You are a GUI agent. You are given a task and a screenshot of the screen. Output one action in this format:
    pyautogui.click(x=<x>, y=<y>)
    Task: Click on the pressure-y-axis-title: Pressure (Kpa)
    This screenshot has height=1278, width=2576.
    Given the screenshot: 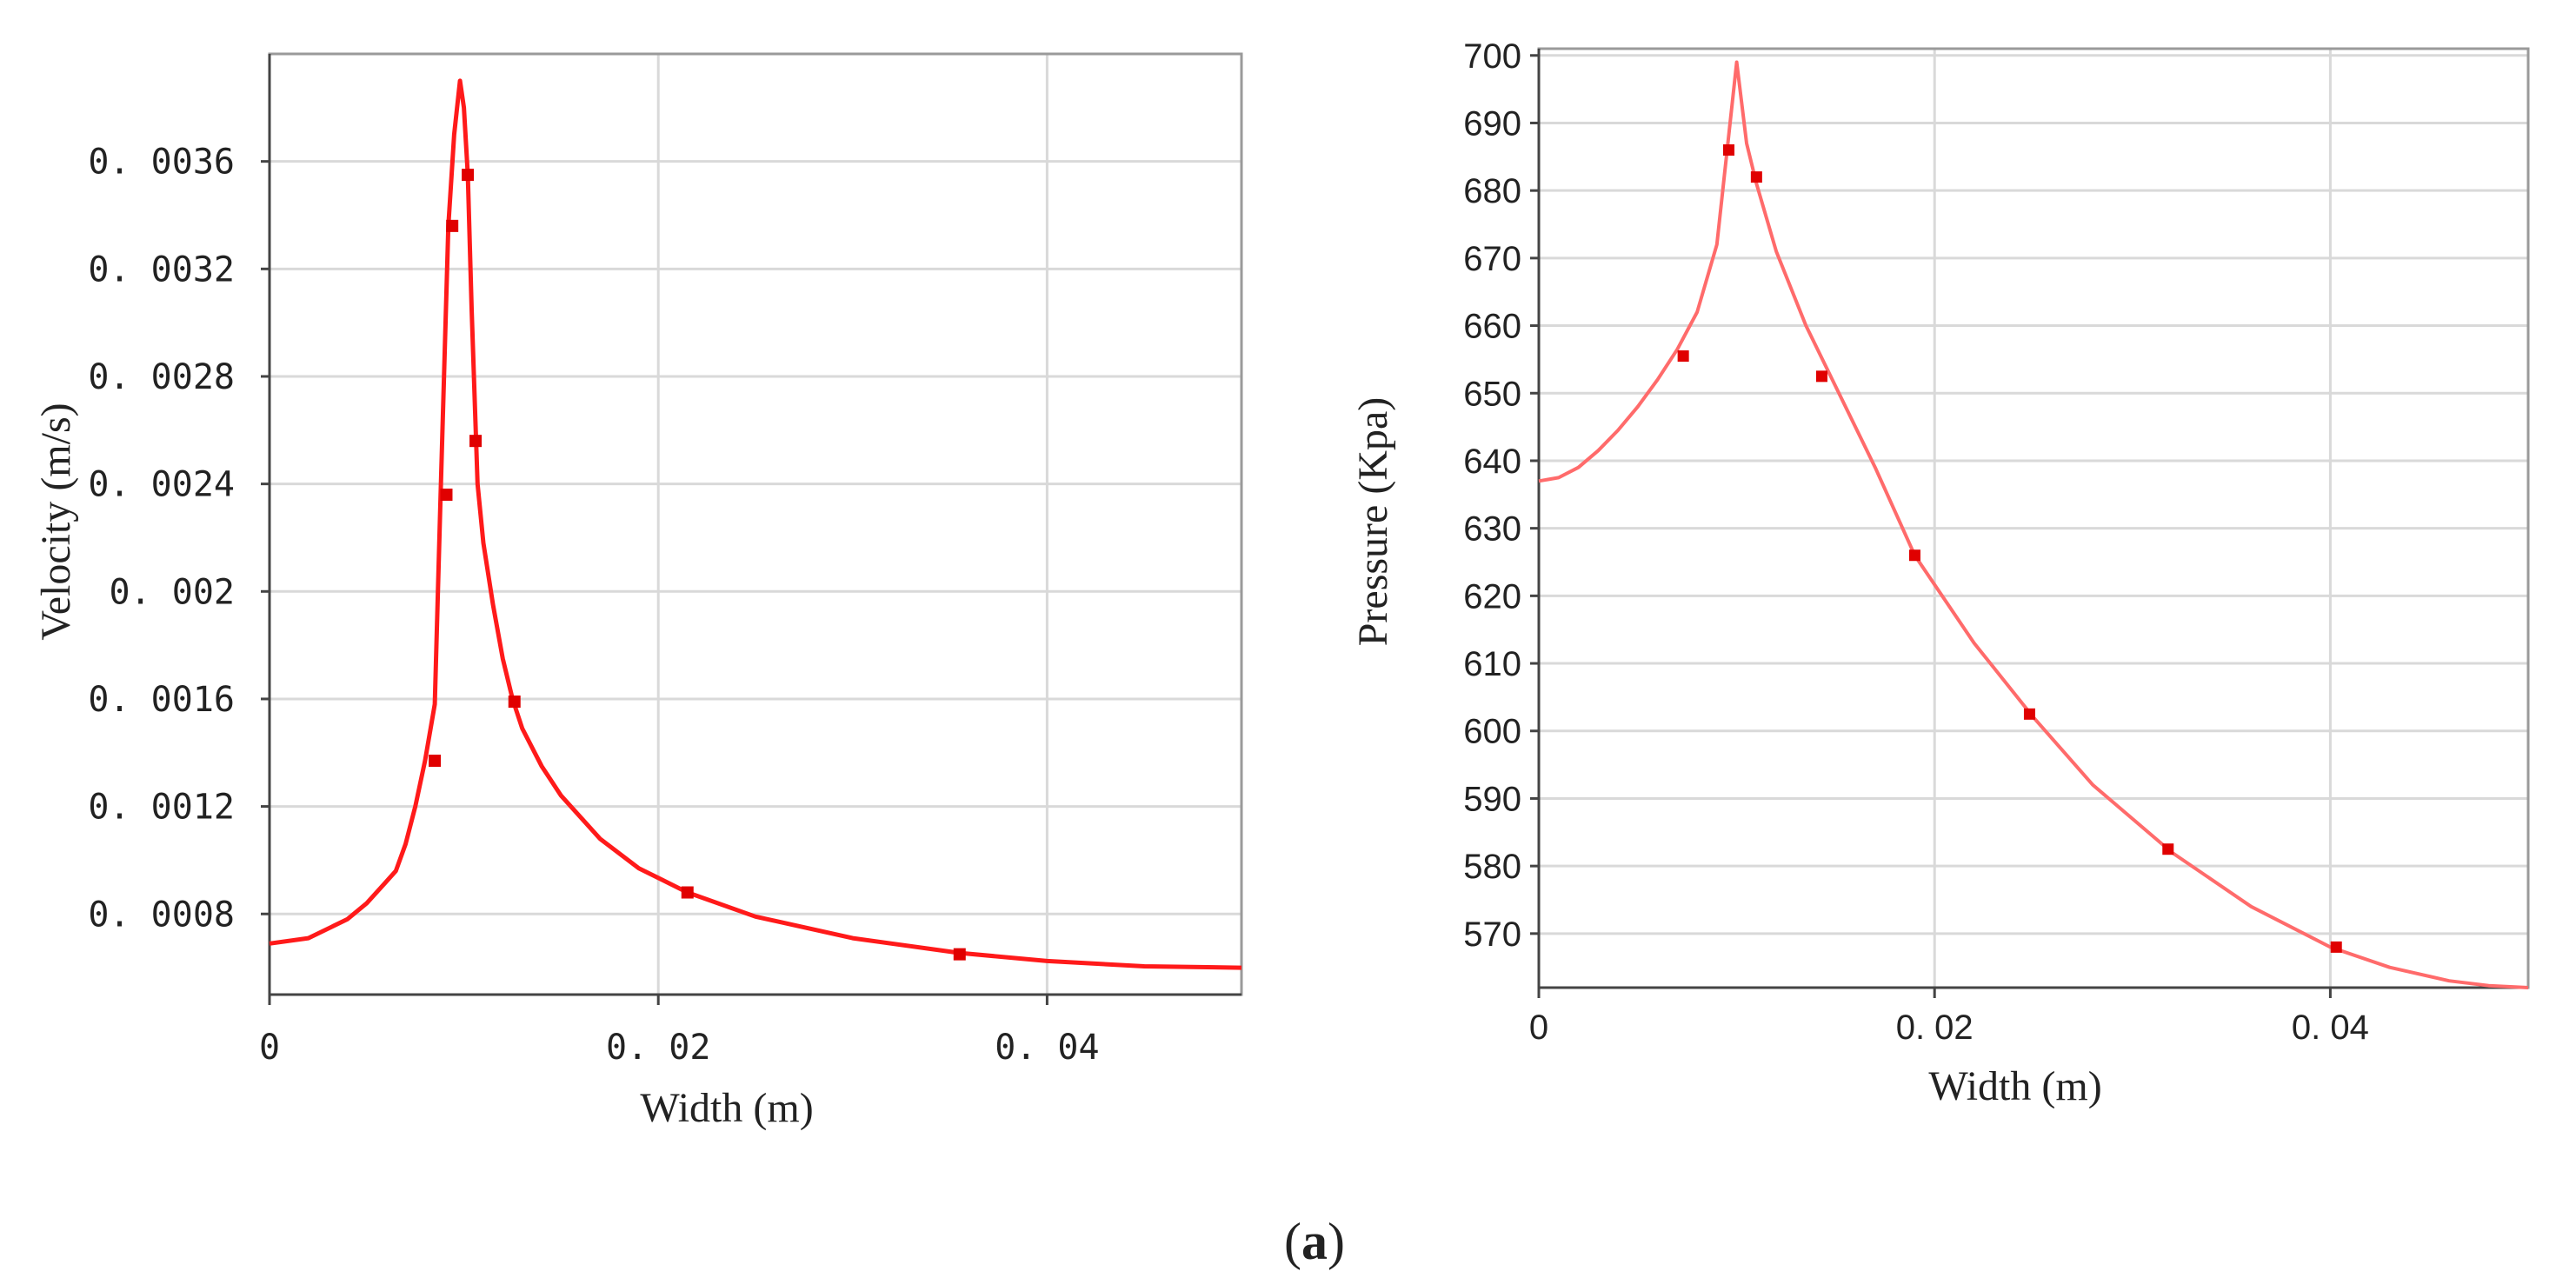 What is the action you would take?
    pyautogui.click(x=1373, y=522)
    